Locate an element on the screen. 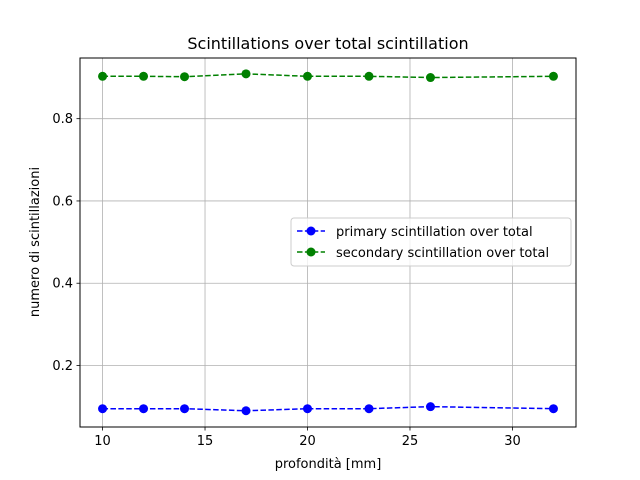 This screenshot has width=640, height=480. chart-title: Scintillations over total scintillation is located at coordinates (327, 43).